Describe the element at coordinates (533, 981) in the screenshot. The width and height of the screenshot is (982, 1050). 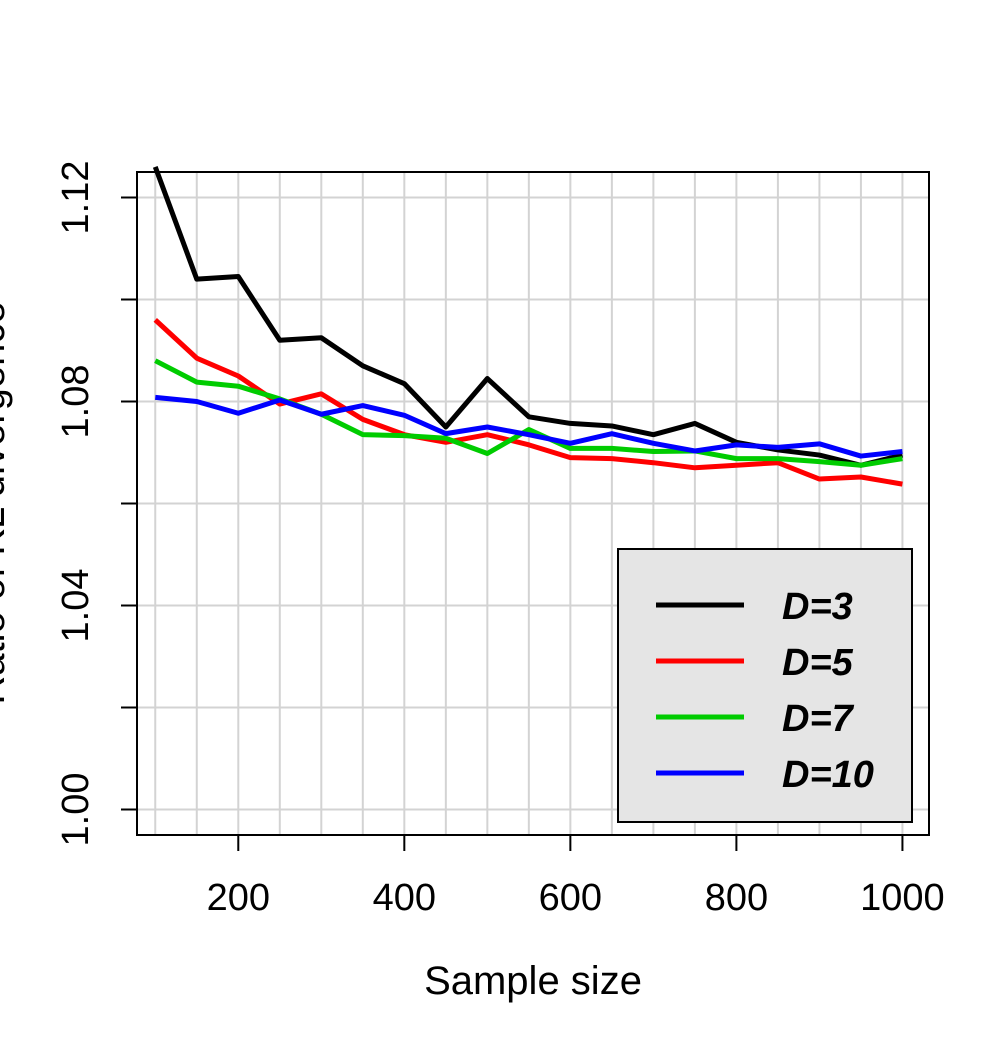
I see `x-axis-title: Sample size` at that location.